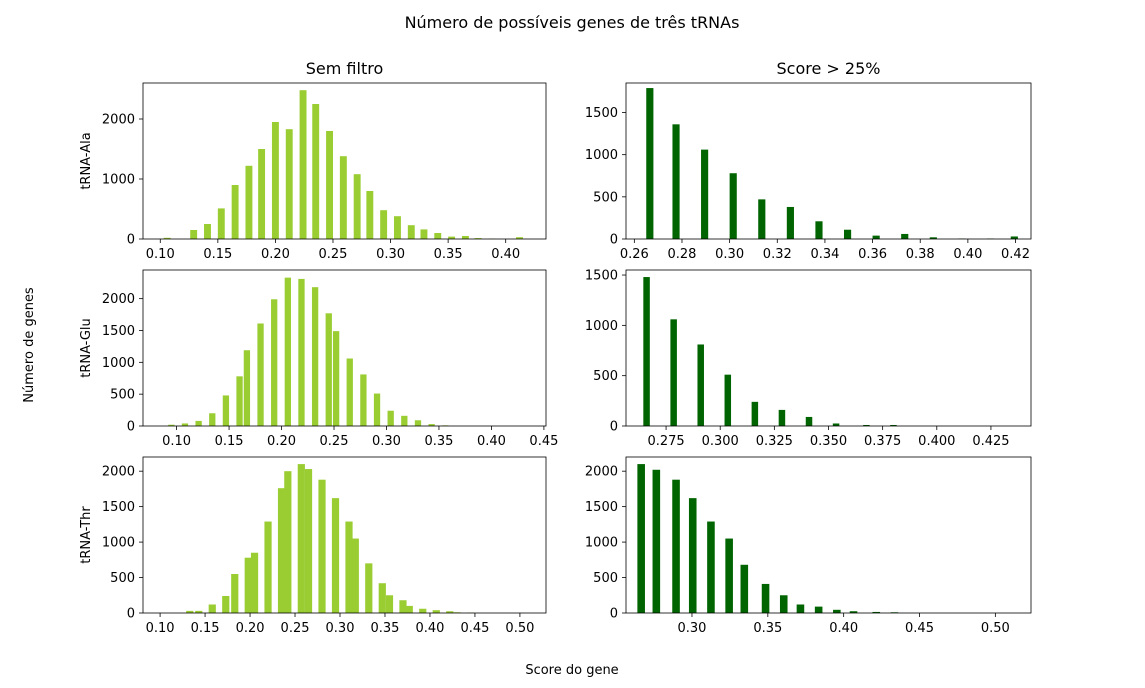  Describe the element at coordinates (334, 441) in the screenshot. I see `x-tick-label: 0.25` at that location.